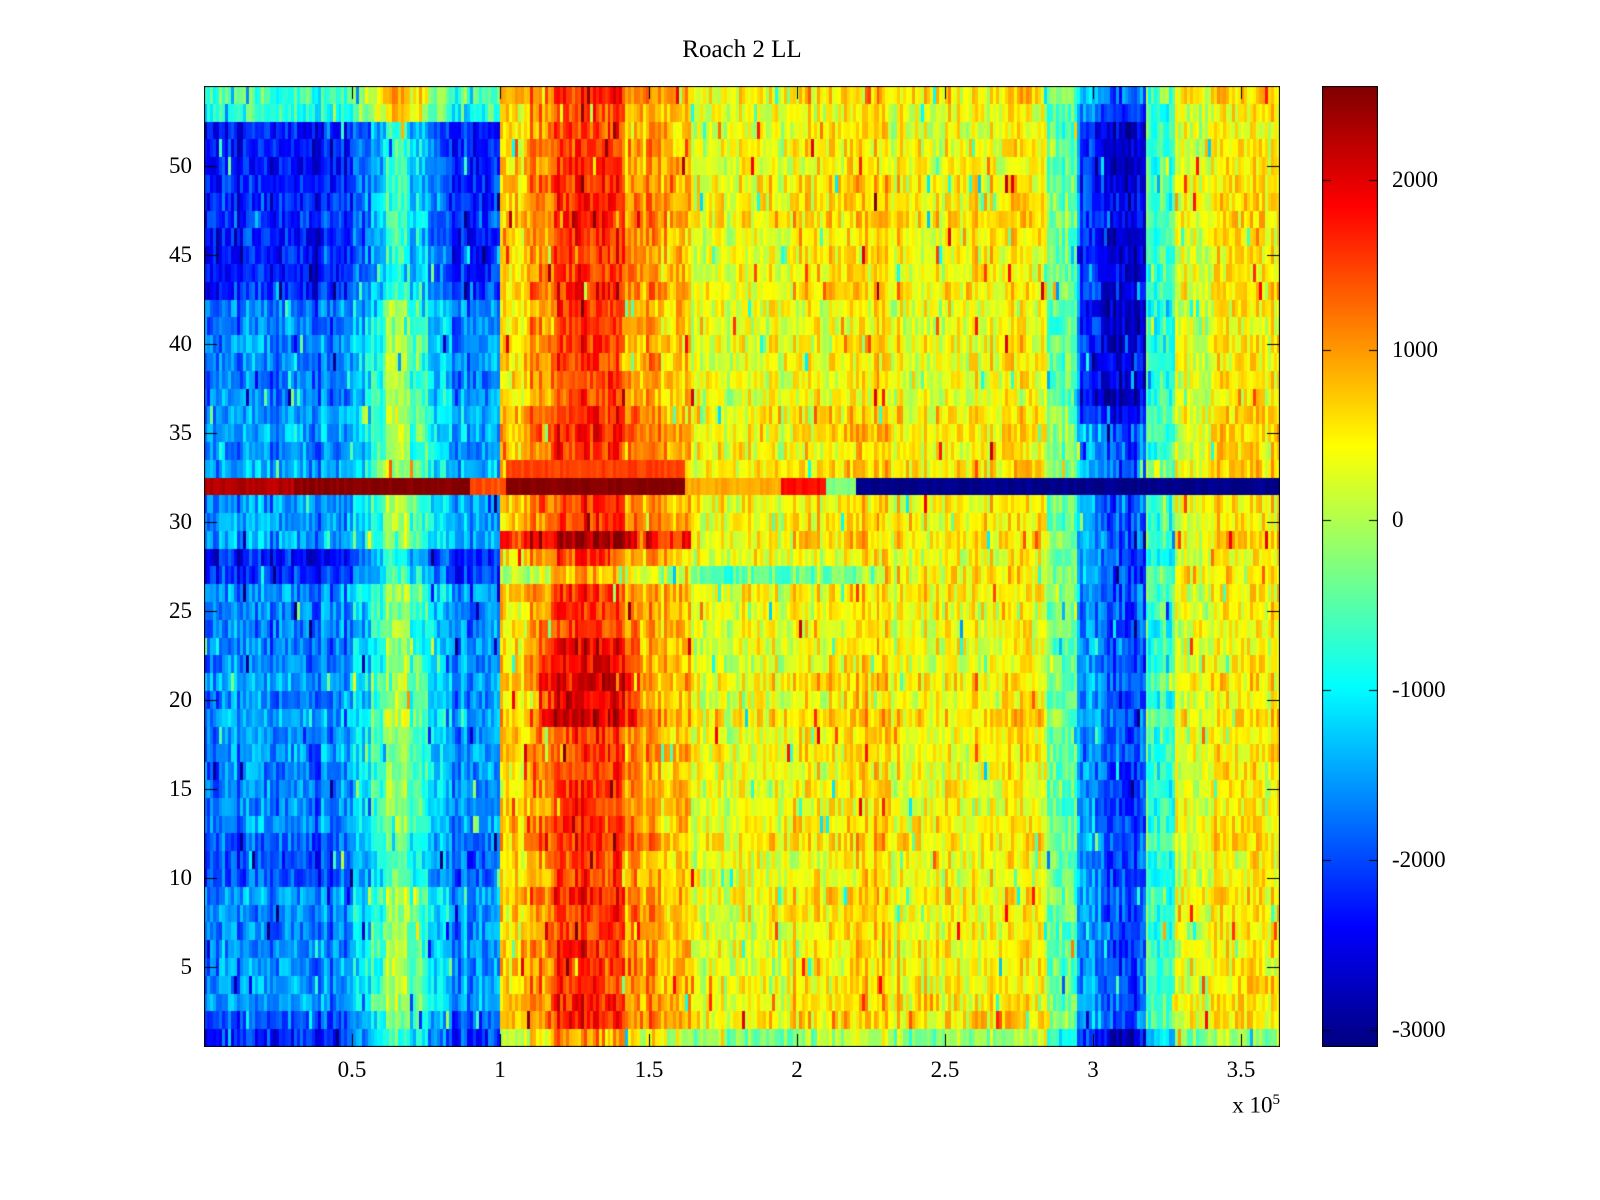  Describe the element at coordinates (180, 165) in the screenshot. I see `y-tick-label: 50` at that location.